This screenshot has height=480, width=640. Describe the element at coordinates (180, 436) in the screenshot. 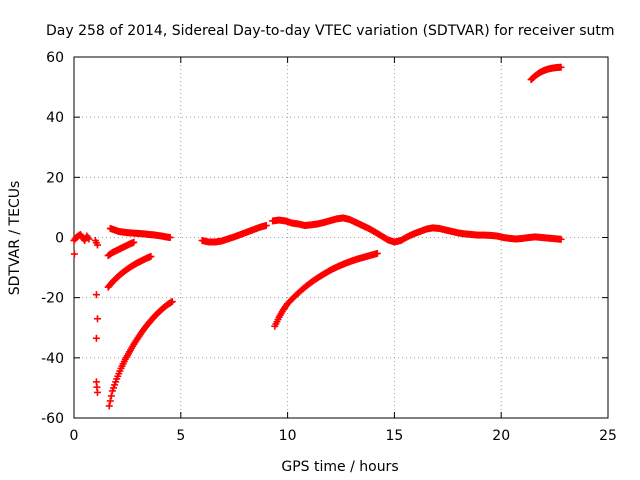

I see `x-tick-label: 5` at that location.